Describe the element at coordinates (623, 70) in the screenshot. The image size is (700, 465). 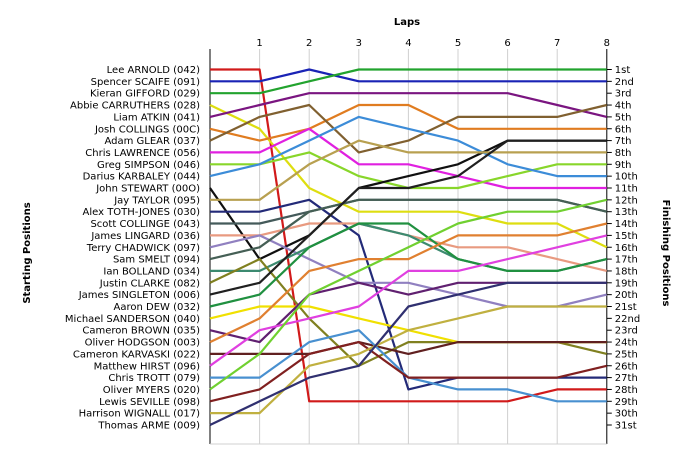
I see `finish-label: 1st` at that location.